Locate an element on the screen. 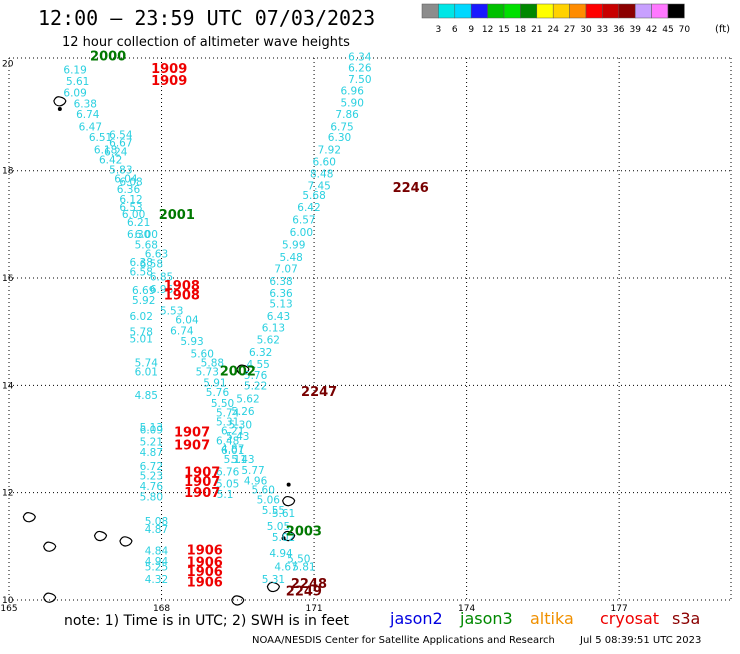  pass-time-label: 2001 is located at coordinates (177, 215).